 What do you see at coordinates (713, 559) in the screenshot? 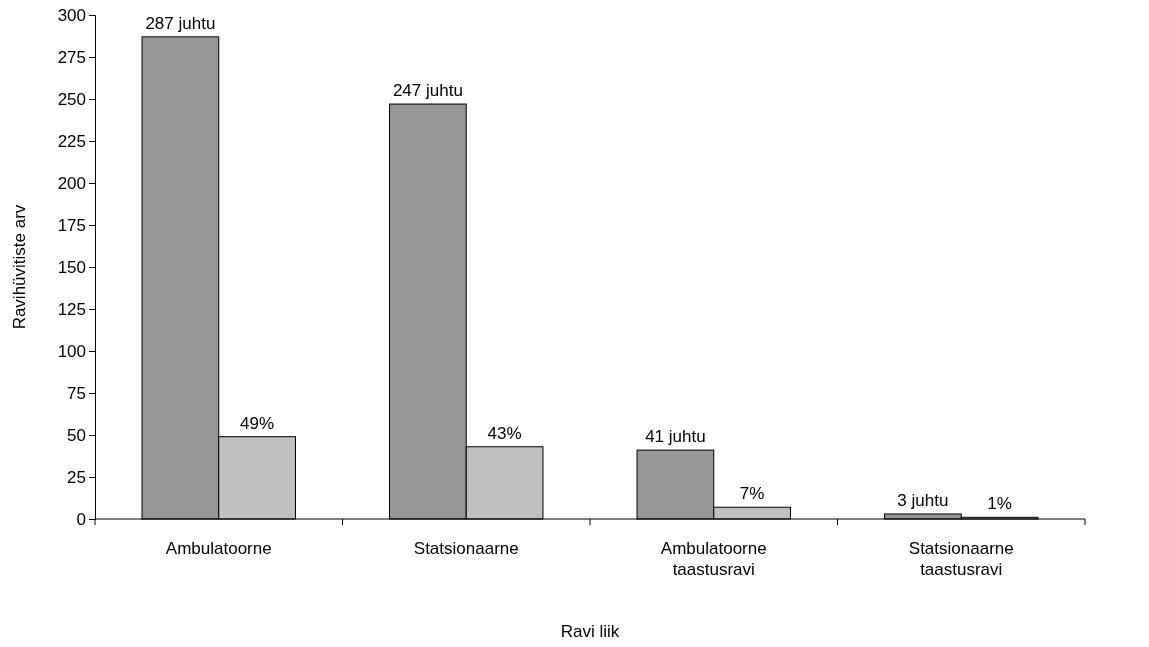
I see `x-tick-label: Ambulatoorne taastusravi` at bounding box center [713, 559].